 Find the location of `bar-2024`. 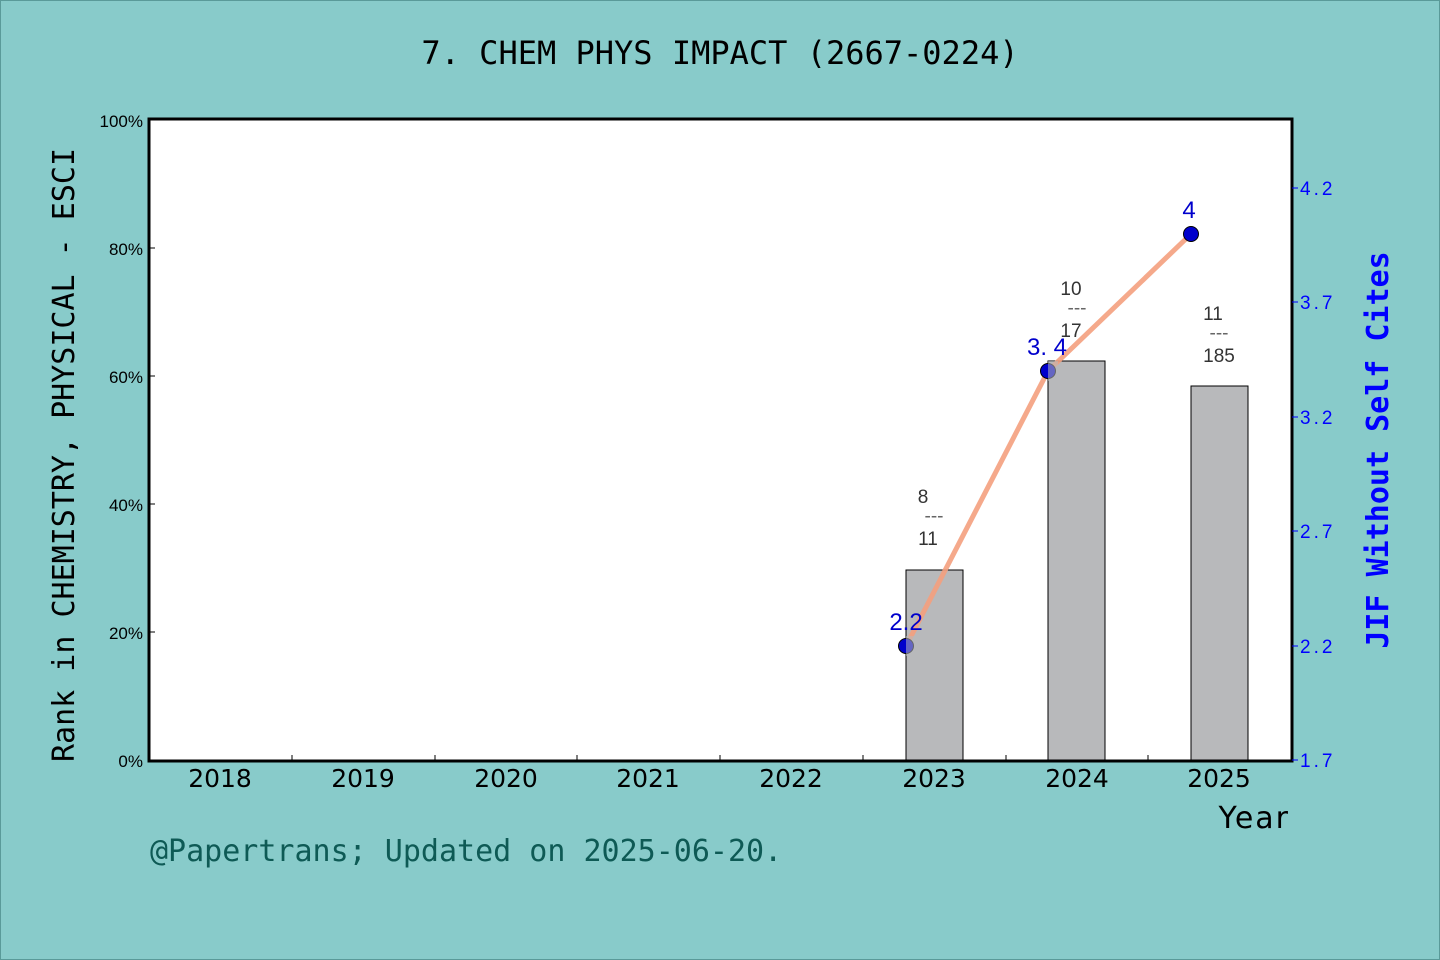

bar-2024 is located at coordinates (1076, 560).